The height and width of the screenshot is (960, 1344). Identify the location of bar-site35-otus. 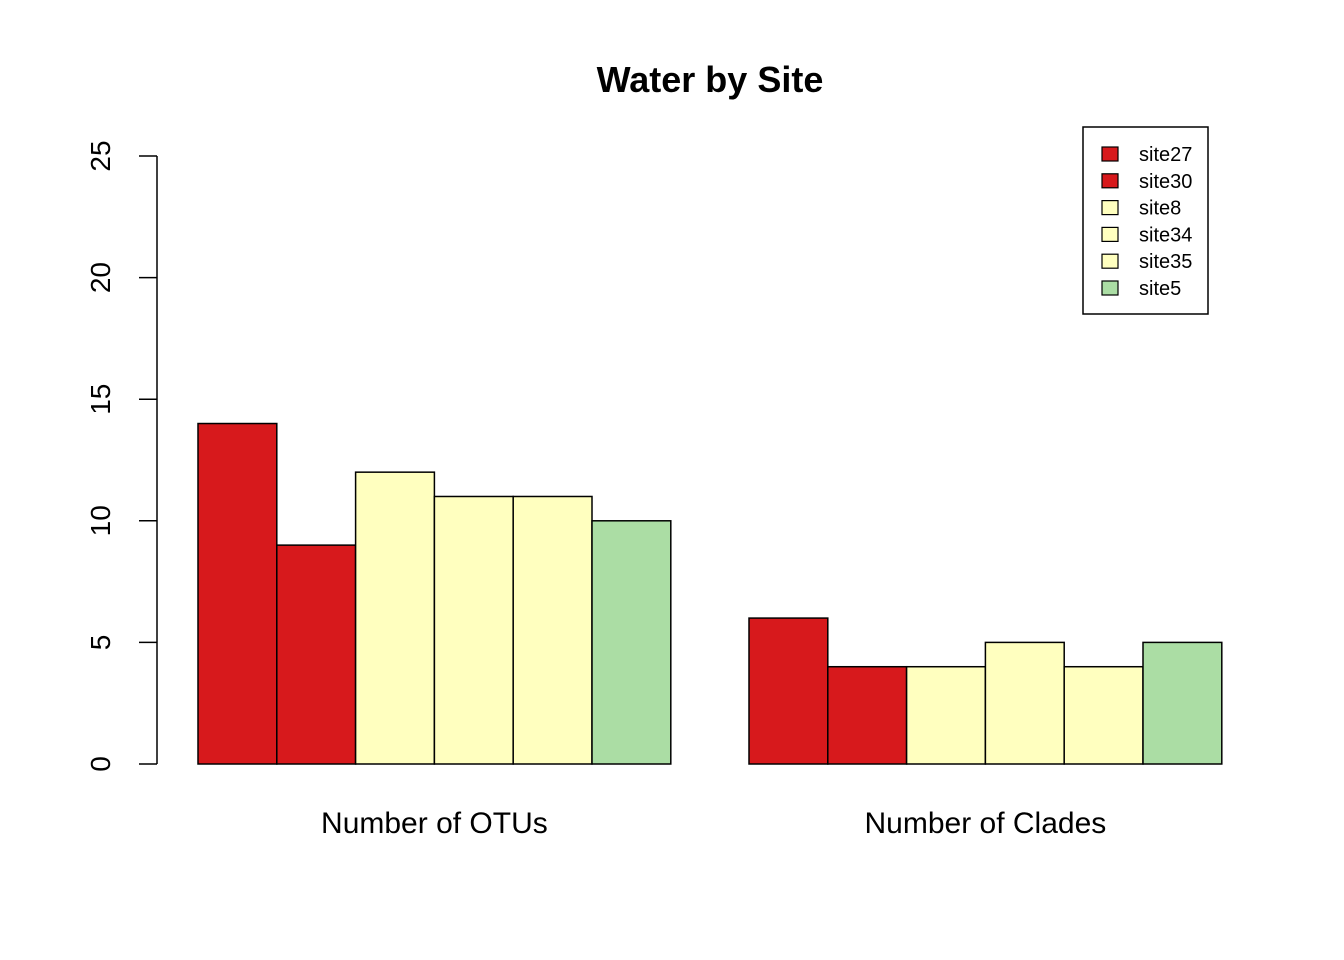
(552, 630).